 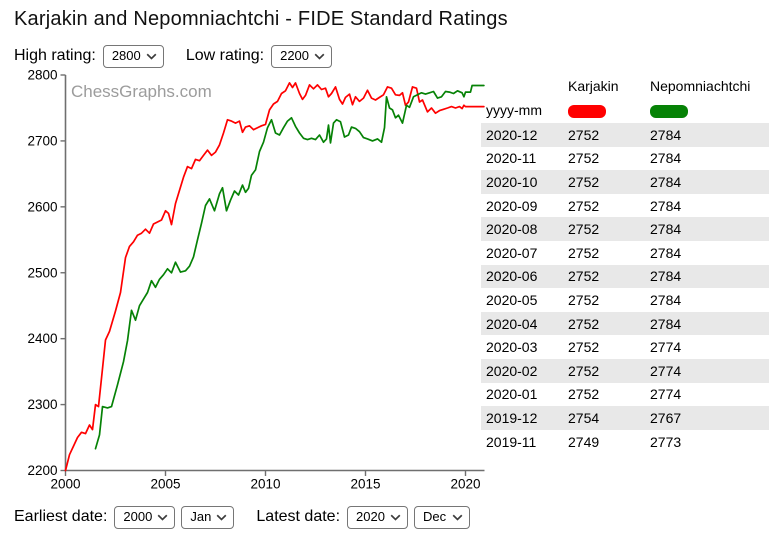 What do you see at coordinates (42, 338) in the screenshot?
I see `y-tick-label: 2400` at bounding box center [42, 338].